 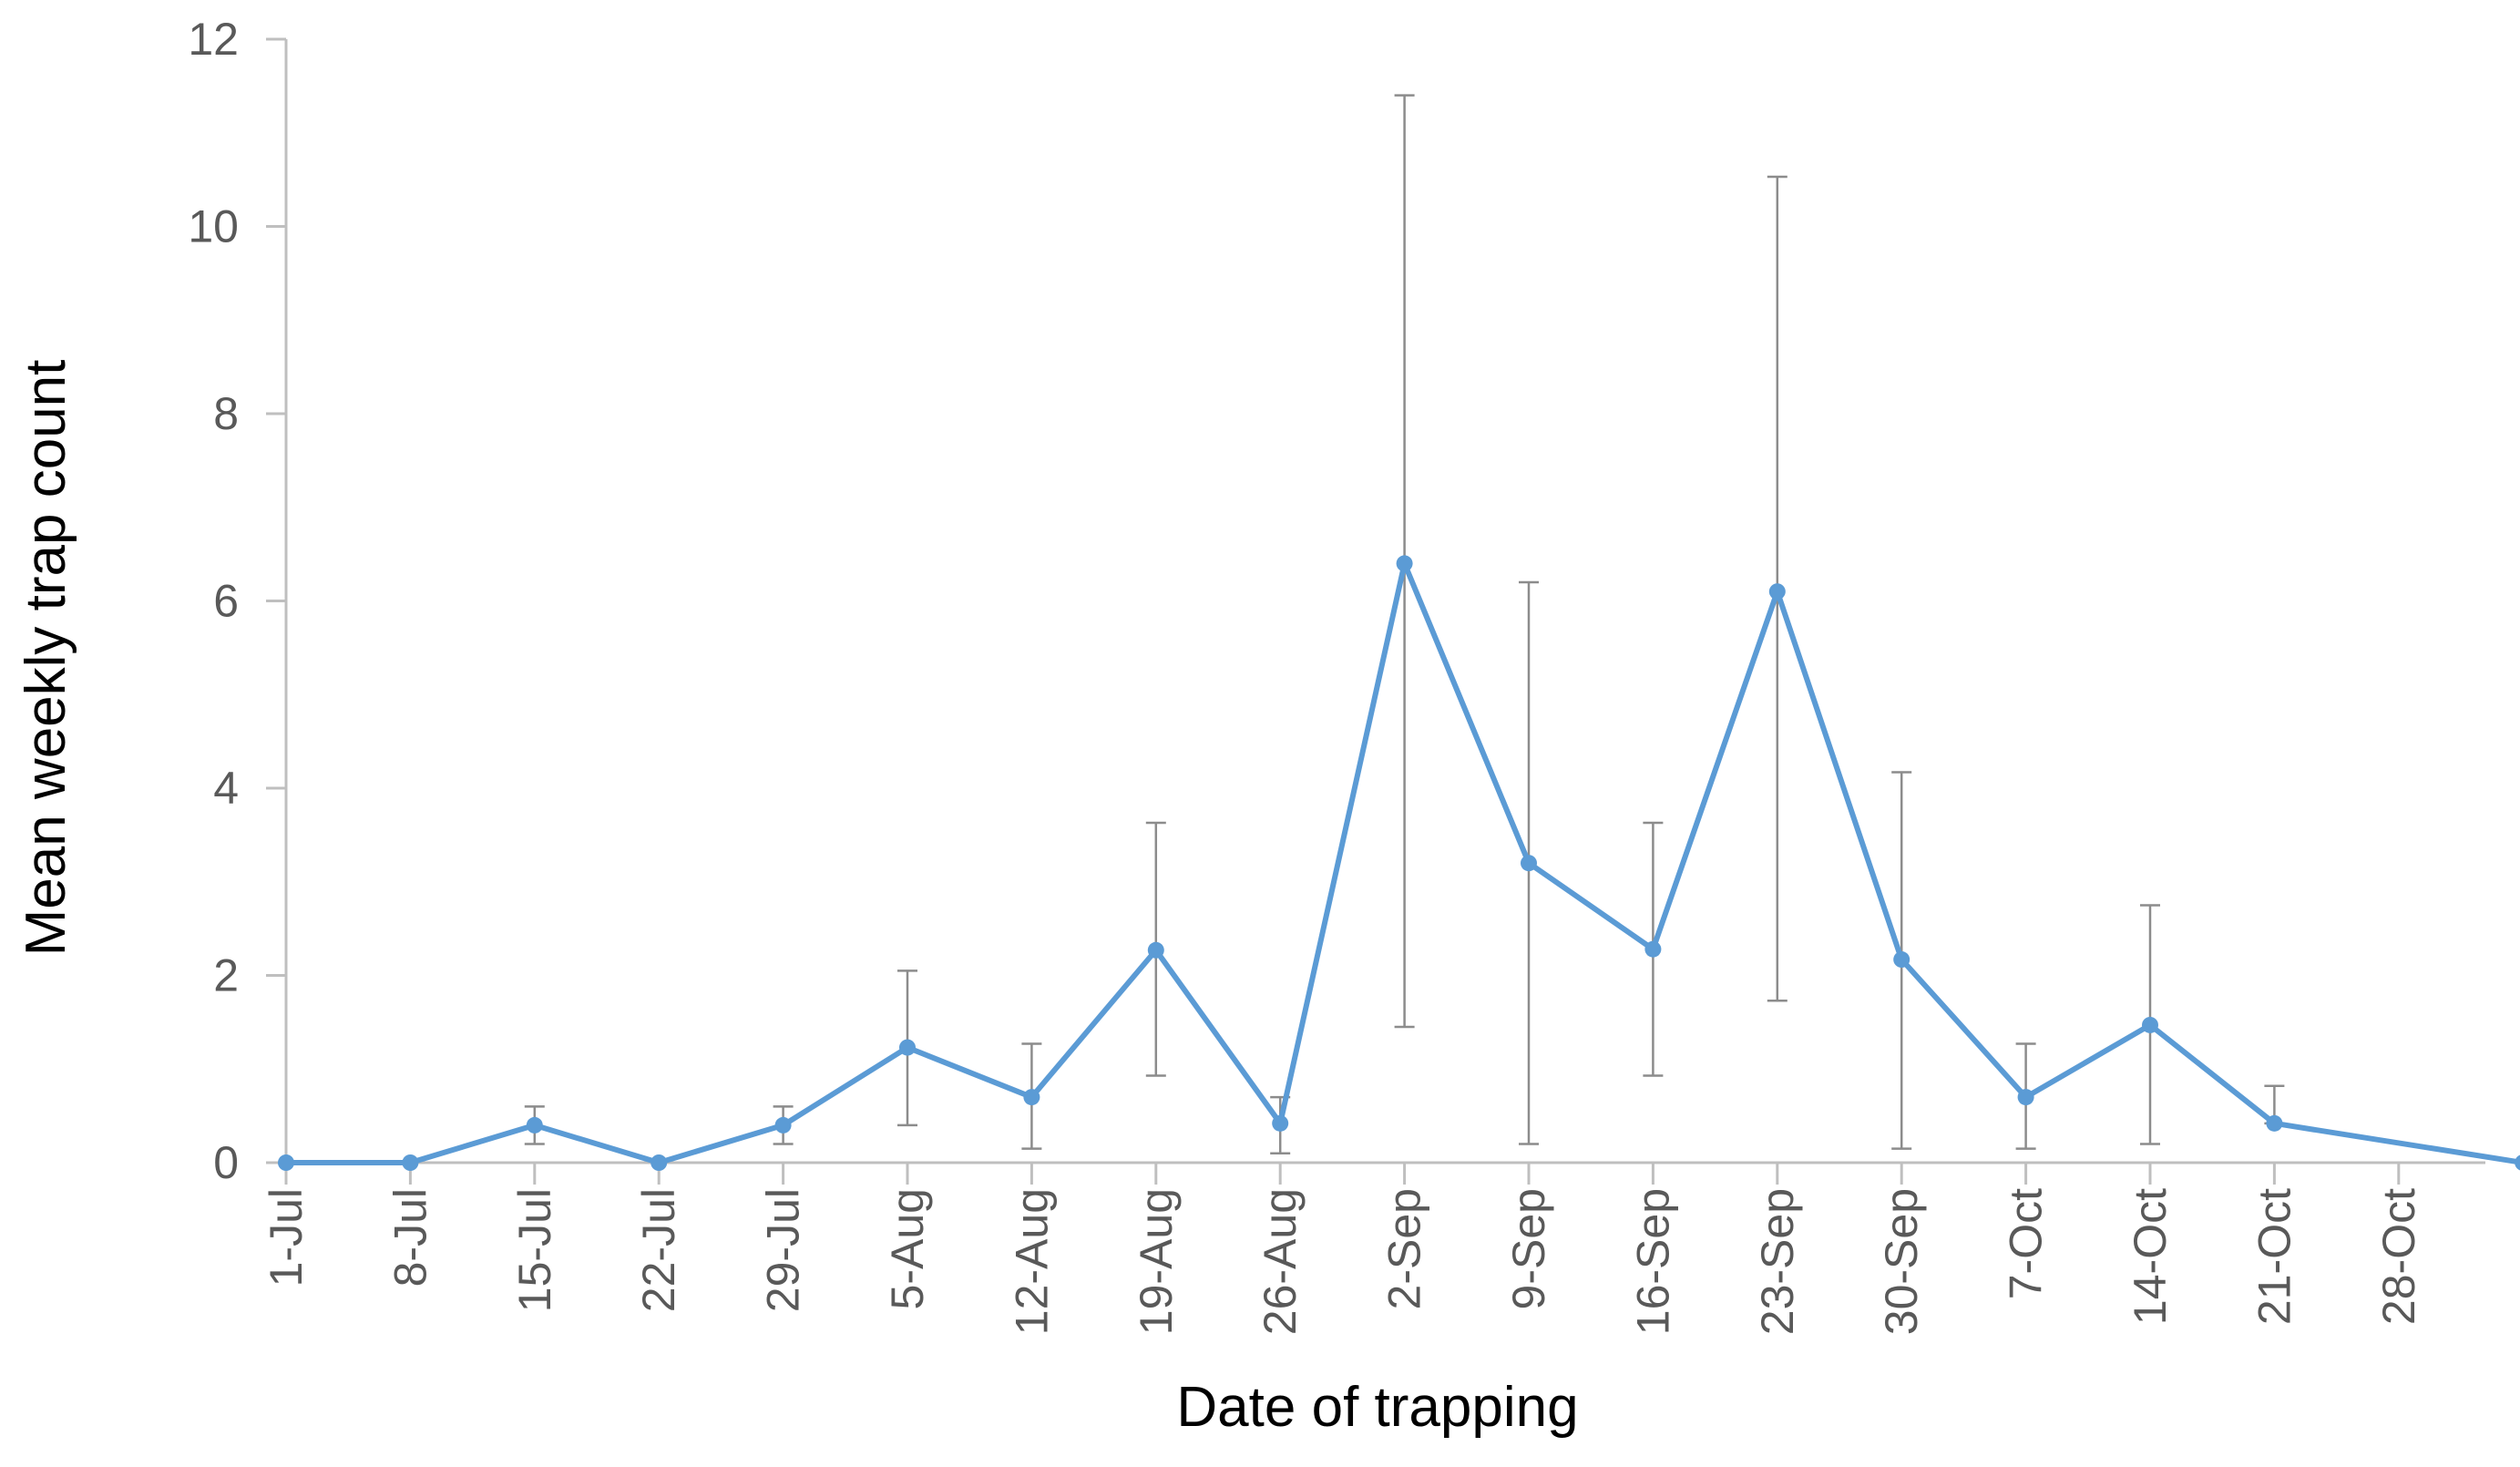 I want to click on x-tick-label: 15-Jul, so click(x=534, y=1250).